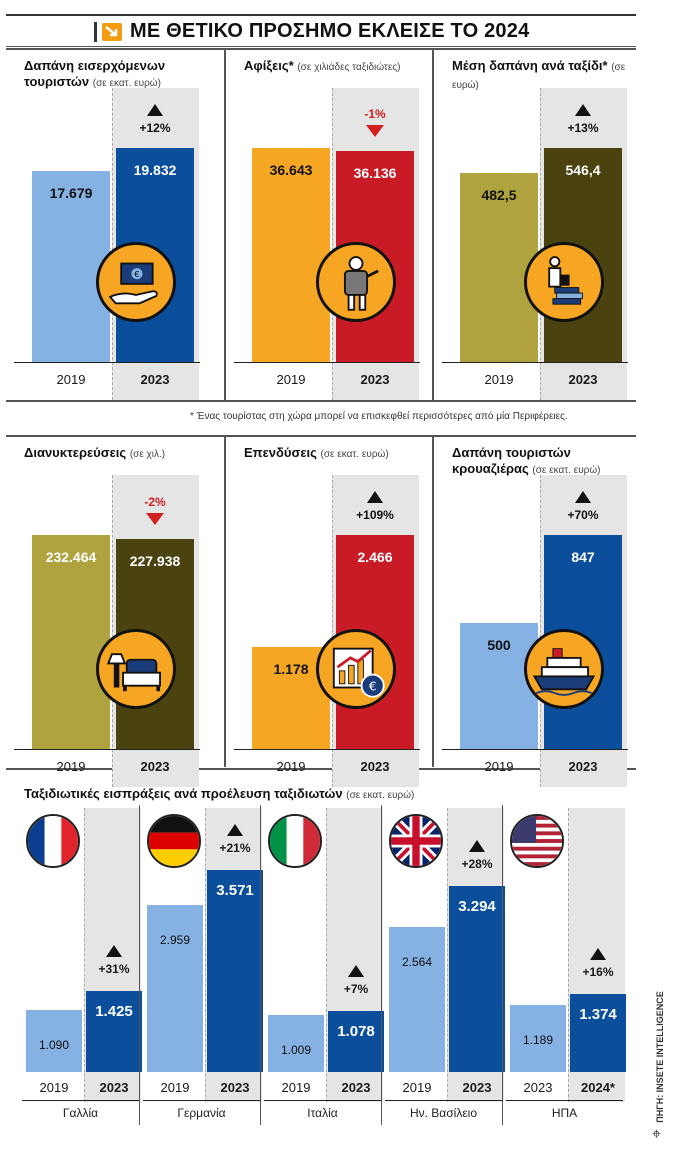 The image size is (680, 1152). I want to click on change-label: -2%, so click(155, 502).